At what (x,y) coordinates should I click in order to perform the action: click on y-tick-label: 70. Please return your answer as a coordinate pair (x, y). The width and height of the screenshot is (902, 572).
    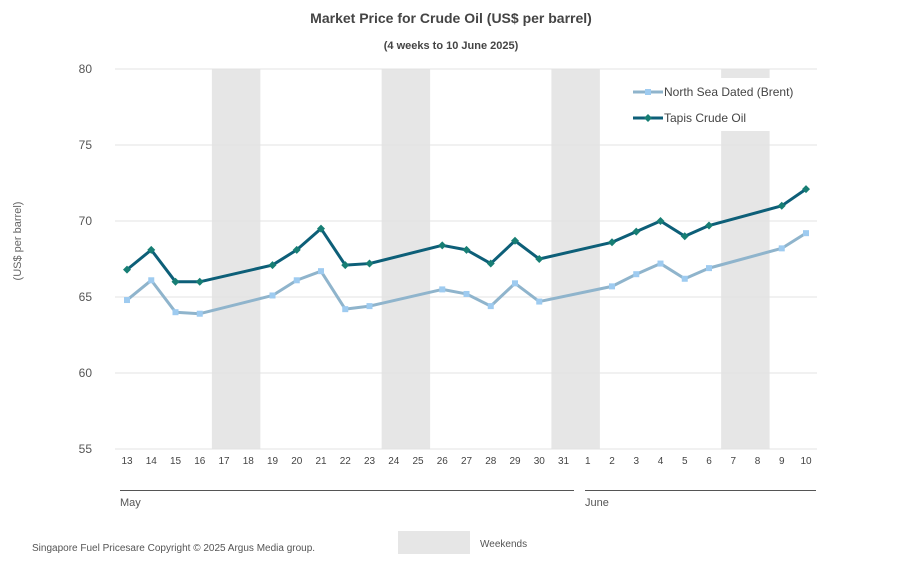
    Looking at the image, I should click on (86, 221).